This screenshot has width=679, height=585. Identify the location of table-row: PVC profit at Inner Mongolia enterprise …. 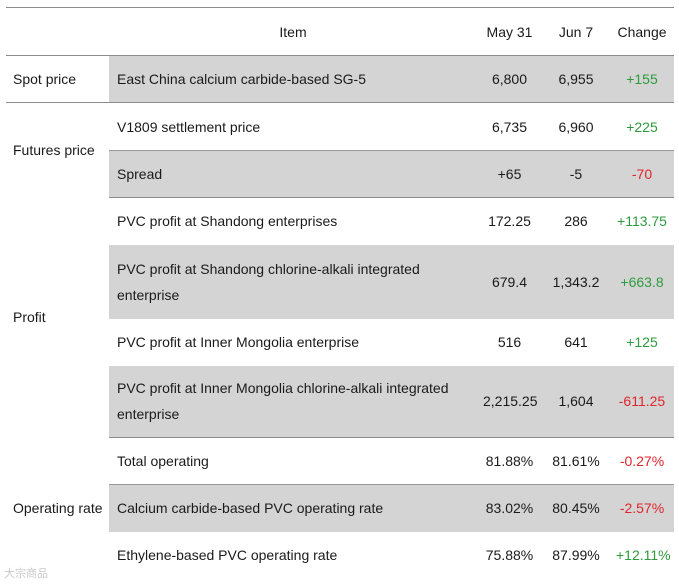
(340, 342).